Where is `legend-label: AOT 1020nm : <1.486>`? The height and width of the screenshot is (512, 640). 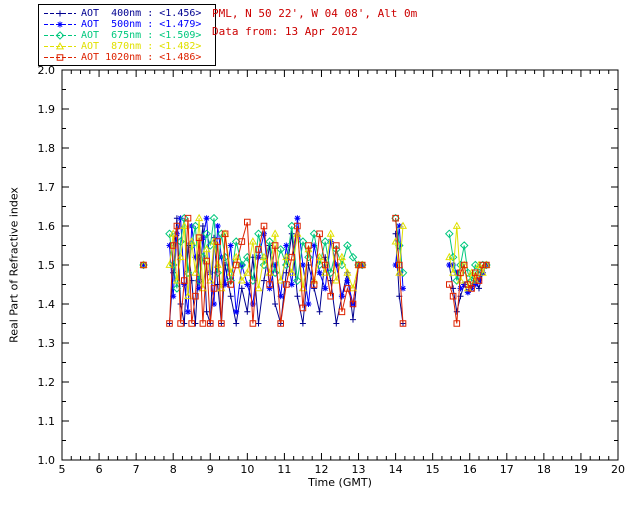 legend-label: AOT 1020nm : <1.486> is located at coordinates (141, 57).